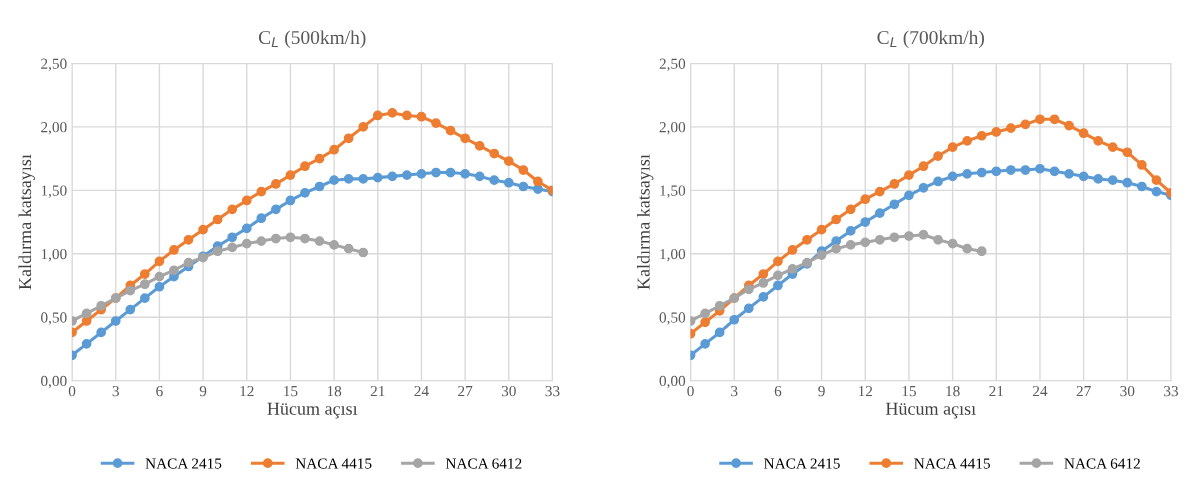 This screenshot has height=488, width=1201. Describe the element at coordinates (312, 39) in the screenshot. I see `chart-title: C$_{L}$ (500km/h)` at that location.